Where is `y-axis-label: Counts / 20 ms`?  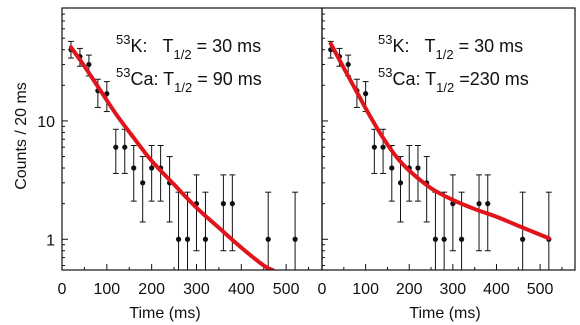 y-axis-label: Counts / 20 ms is located at coordinates (21, 136).